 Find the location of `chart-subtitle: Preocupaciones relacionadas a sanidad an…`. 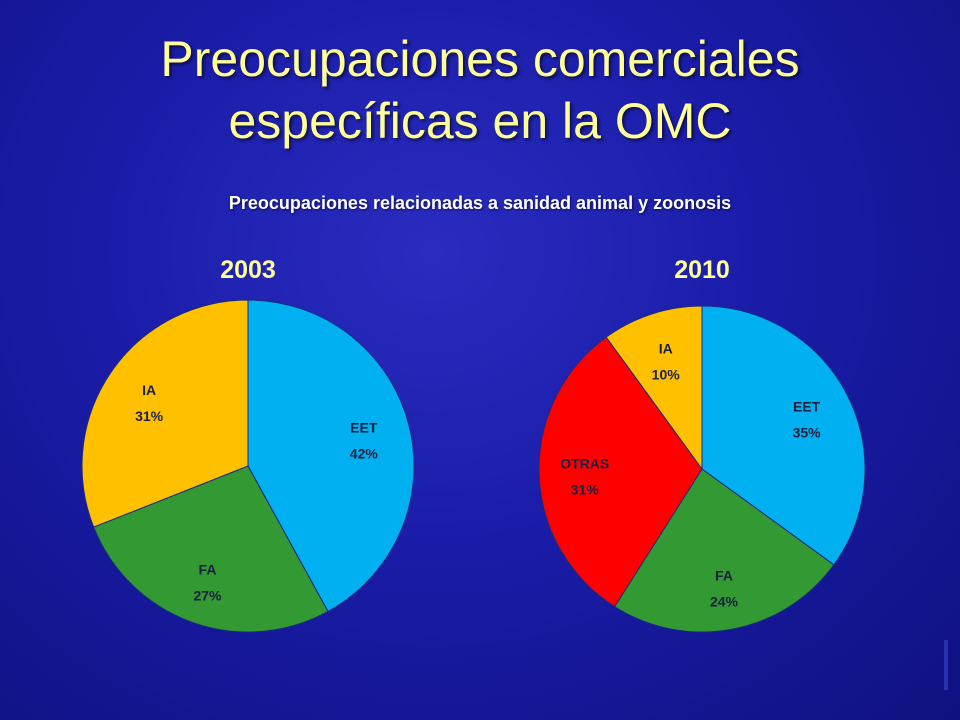

chart-subtitle: Preocupaciones relacionadas a sanidad an… is located at coordinates (480, 203).